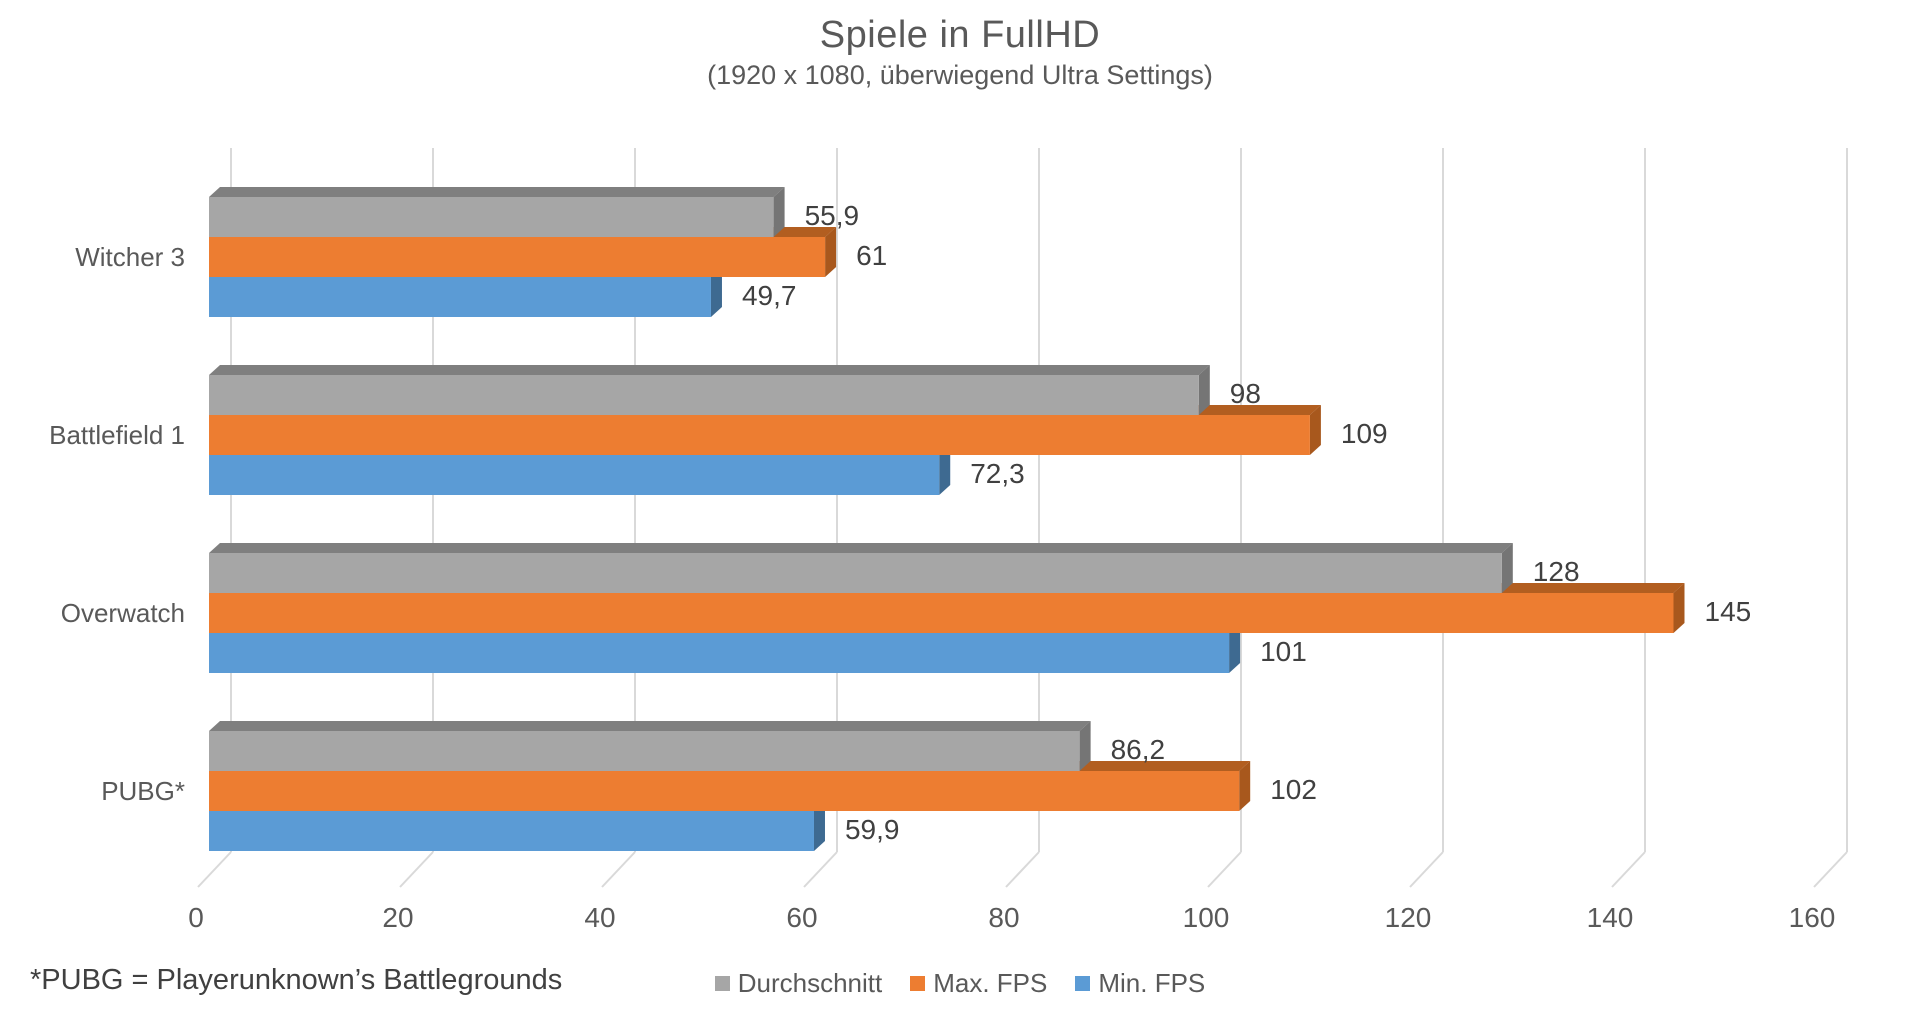 This screenshot has height=1021, width=1920. Describe the element at coordinates (574, 475) in the screenshot. I see `bar-battlefield-1-min-fps` at that location.